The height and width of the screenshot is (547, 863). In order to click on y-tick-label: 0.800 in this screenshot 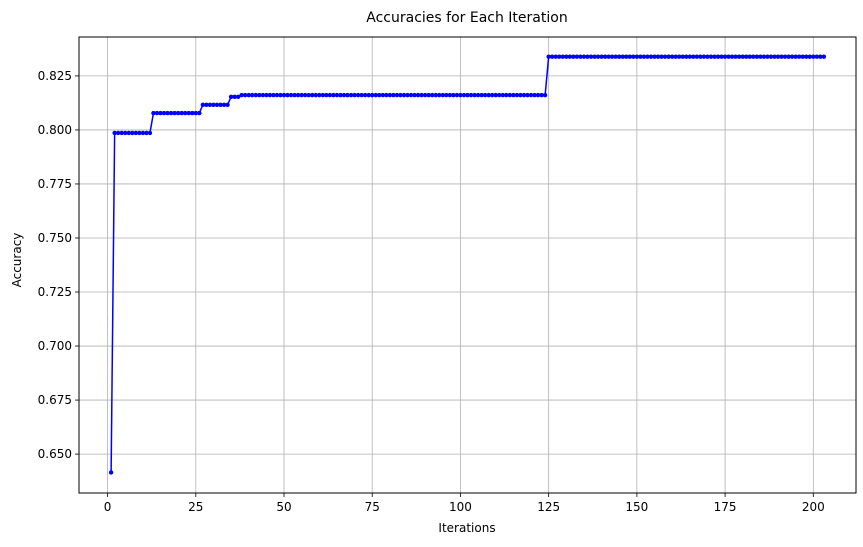, I will do `click(55, 130)`.